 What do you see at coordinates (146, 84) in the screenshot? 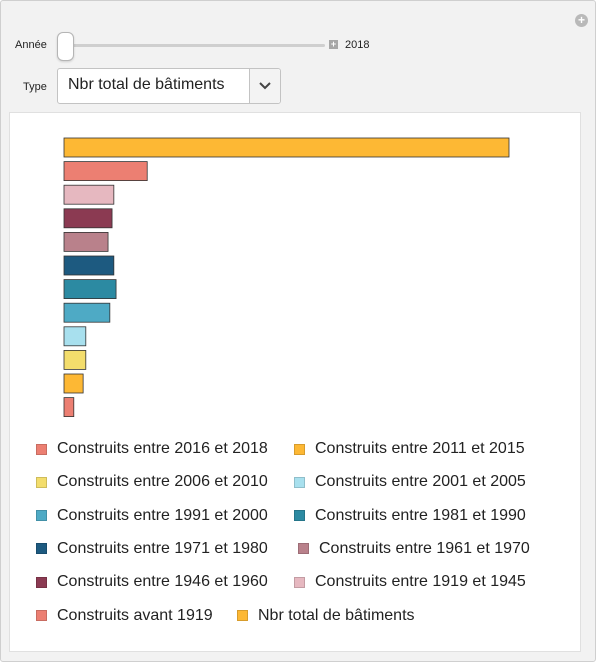
I see `type-select-value: Nbr total de bâtiments` at bounding box center [146, 84].